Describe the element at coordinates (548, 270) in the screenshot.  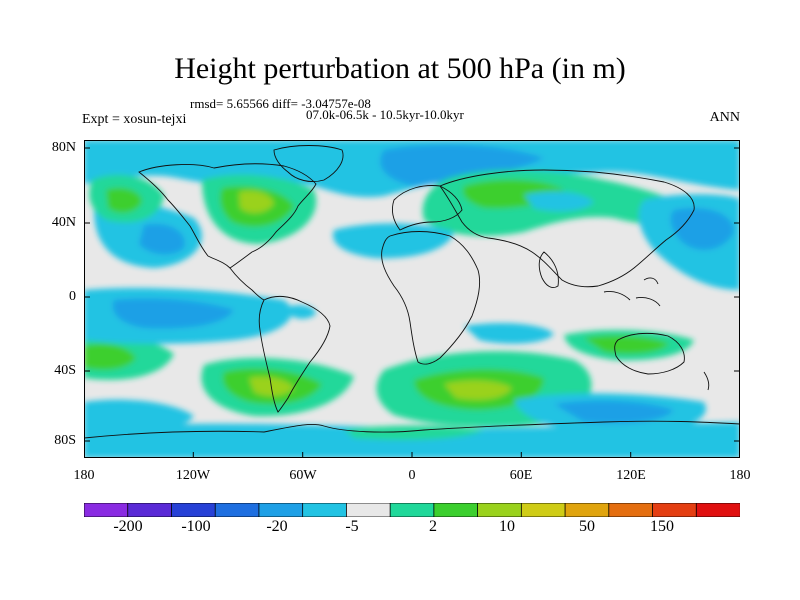
I see `coastline-india` at that location.